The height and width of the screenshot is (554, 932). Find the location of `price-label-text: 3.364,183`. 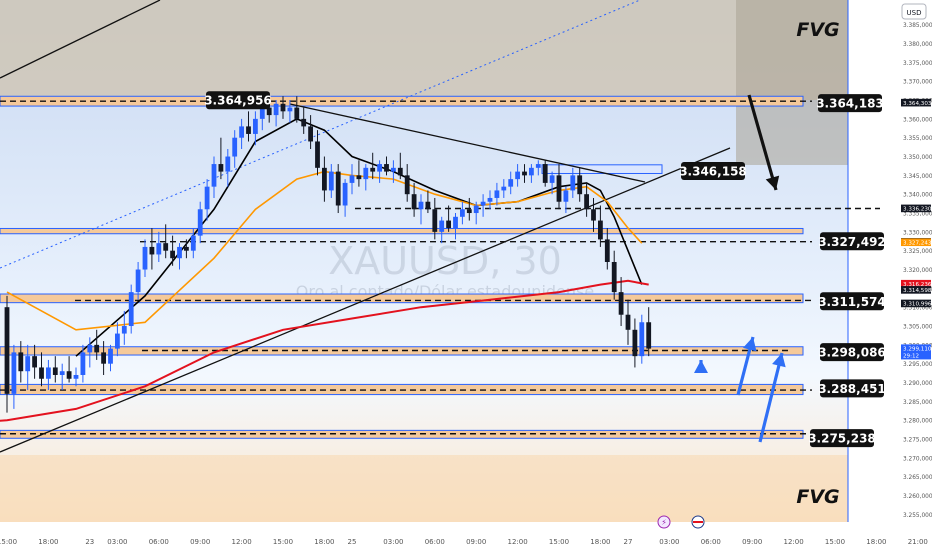

price-label-text: 3.364,183 is located at coordinates (850, 104).